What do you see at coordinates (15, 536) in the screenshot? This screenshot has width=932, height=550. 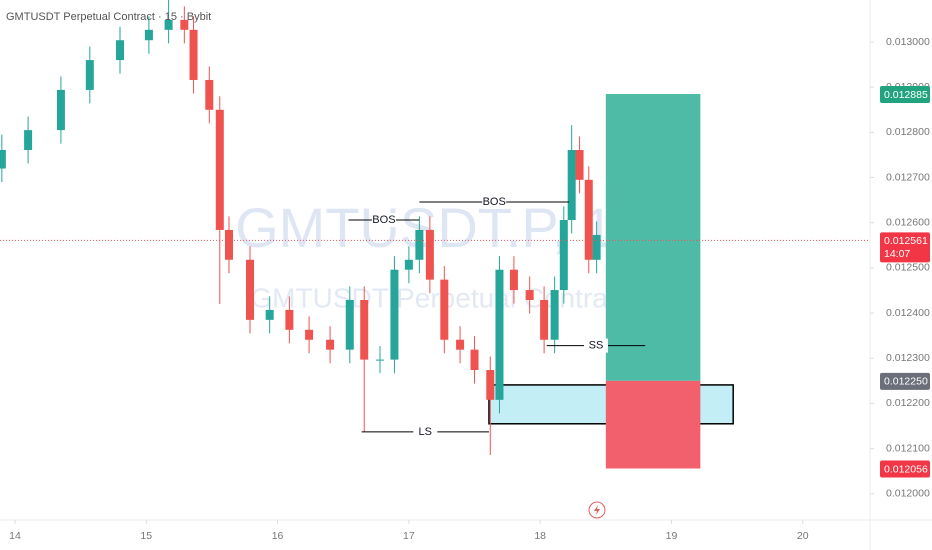 I see `x-tick-label: 14` at bounding box center [15, 536].